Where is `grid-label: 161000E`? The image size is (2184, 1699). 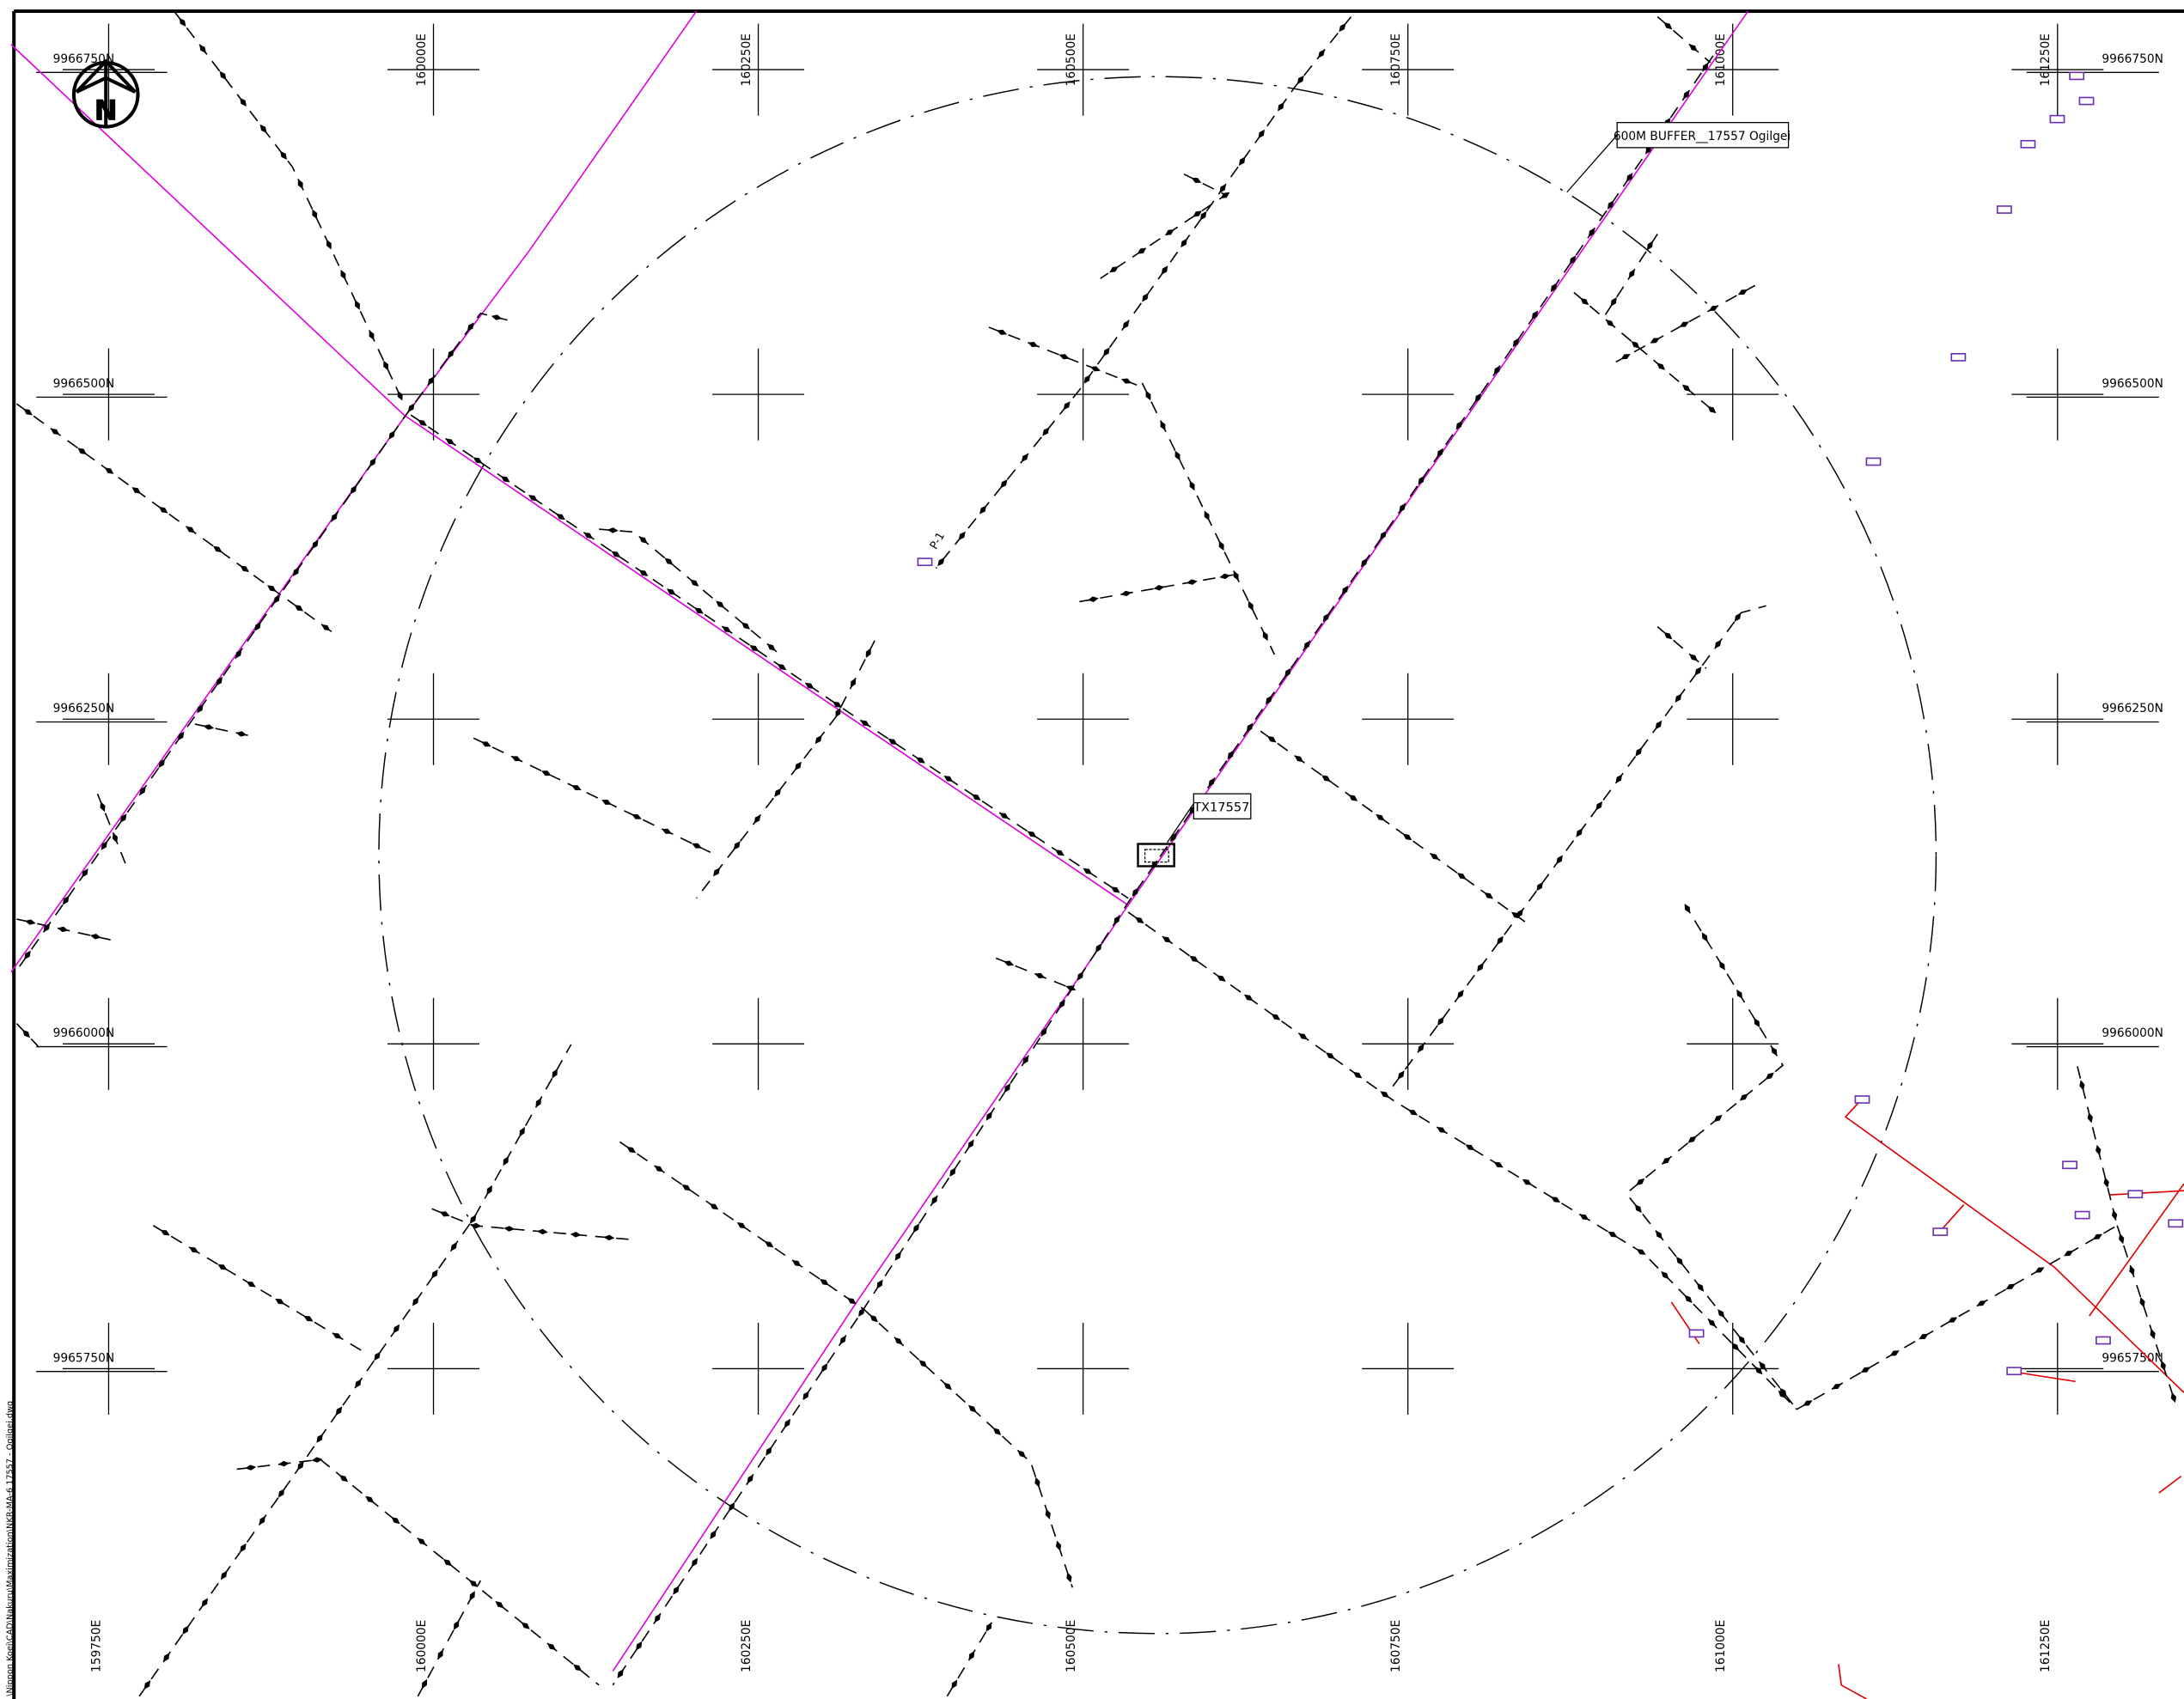
grid-label: 161000E is located at coordinates (1721, 1646).